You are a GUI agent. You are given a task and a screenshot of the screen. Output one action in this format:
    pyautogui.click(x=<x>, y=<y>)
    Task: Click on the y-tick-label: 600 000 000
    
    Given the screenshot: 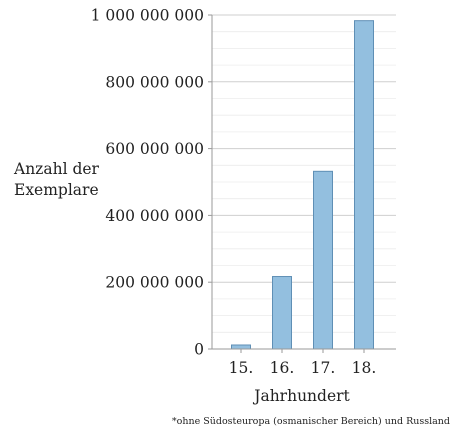 What is the action you would take?
    pyautogui.click(x=154, y=149)
    